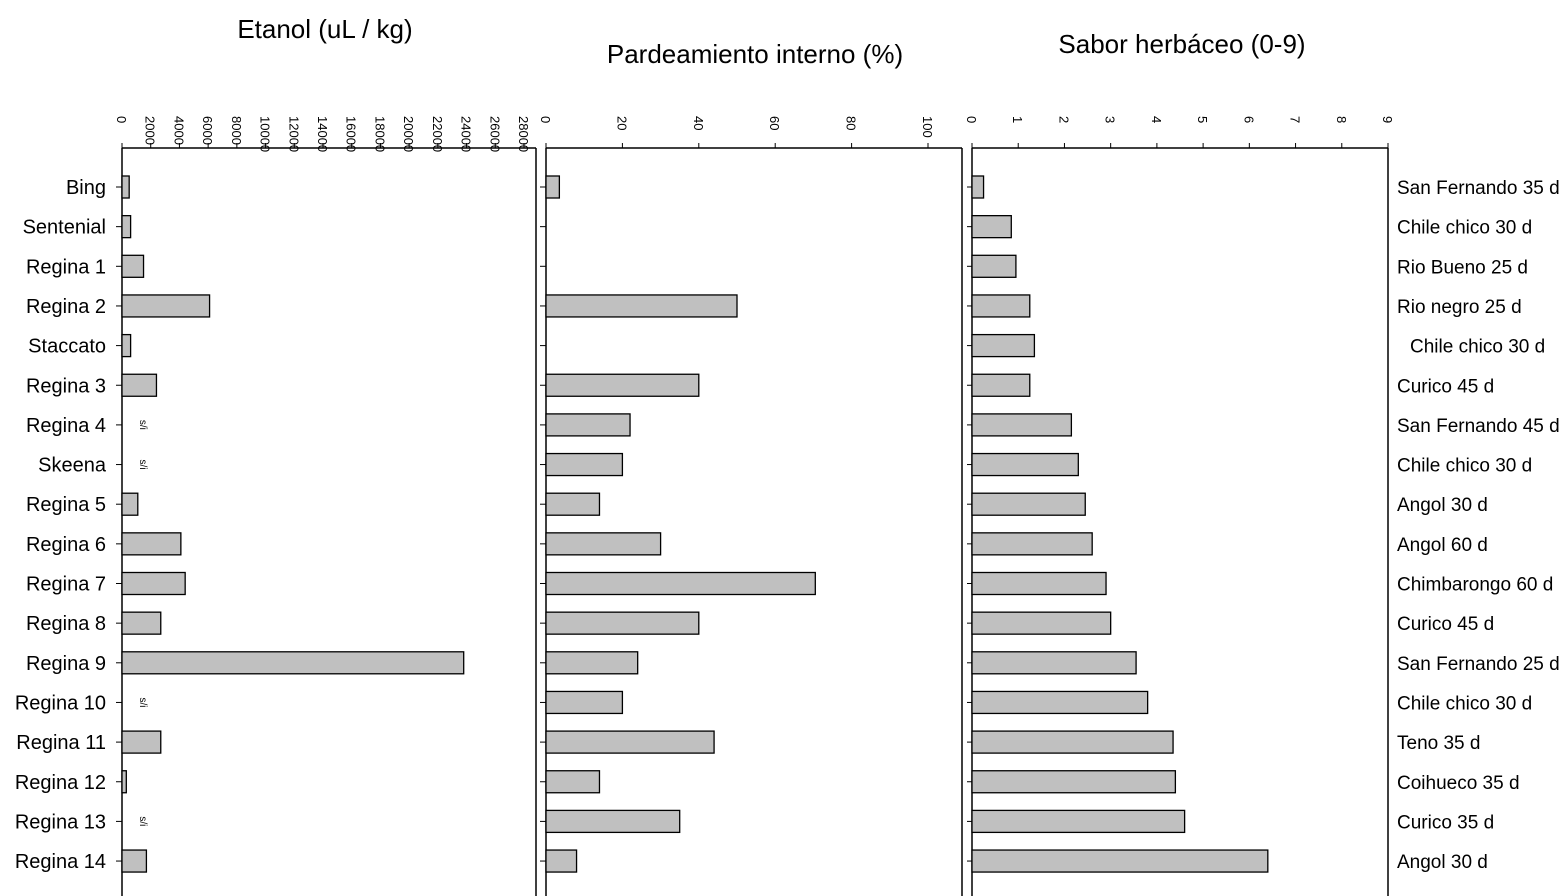 The height and width of the screenshot is (896, 1560). Describe the element at coordinates (1063, 119) in the screenshot. I see `x-tick-label: 2` at that location.